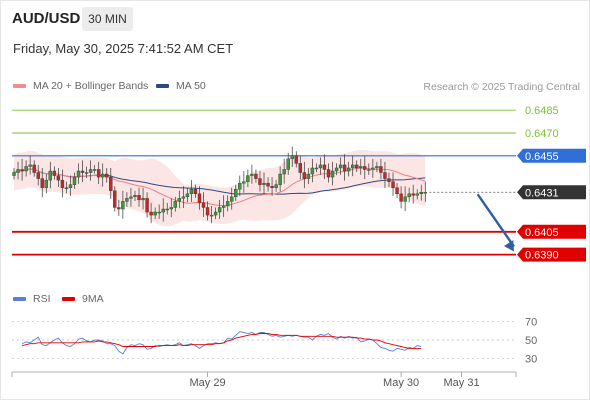 This screenshot has height=400, width=590. What do you see at coordinates (531, 322) in the screenshot?
I see `rsi-tick-70: 70` at bounding box center [531, 322].